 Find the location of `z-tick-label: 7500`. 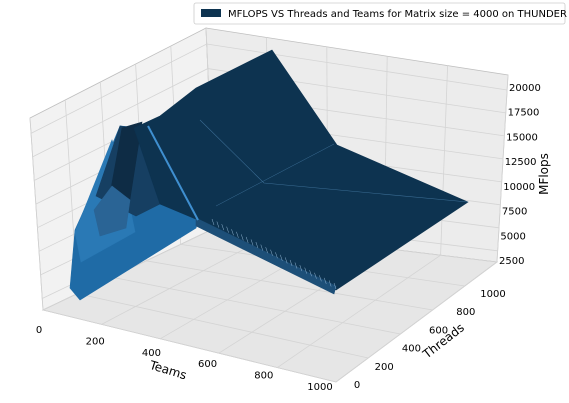

z-tick-label: 7500 is located at coordinates (514, 212).